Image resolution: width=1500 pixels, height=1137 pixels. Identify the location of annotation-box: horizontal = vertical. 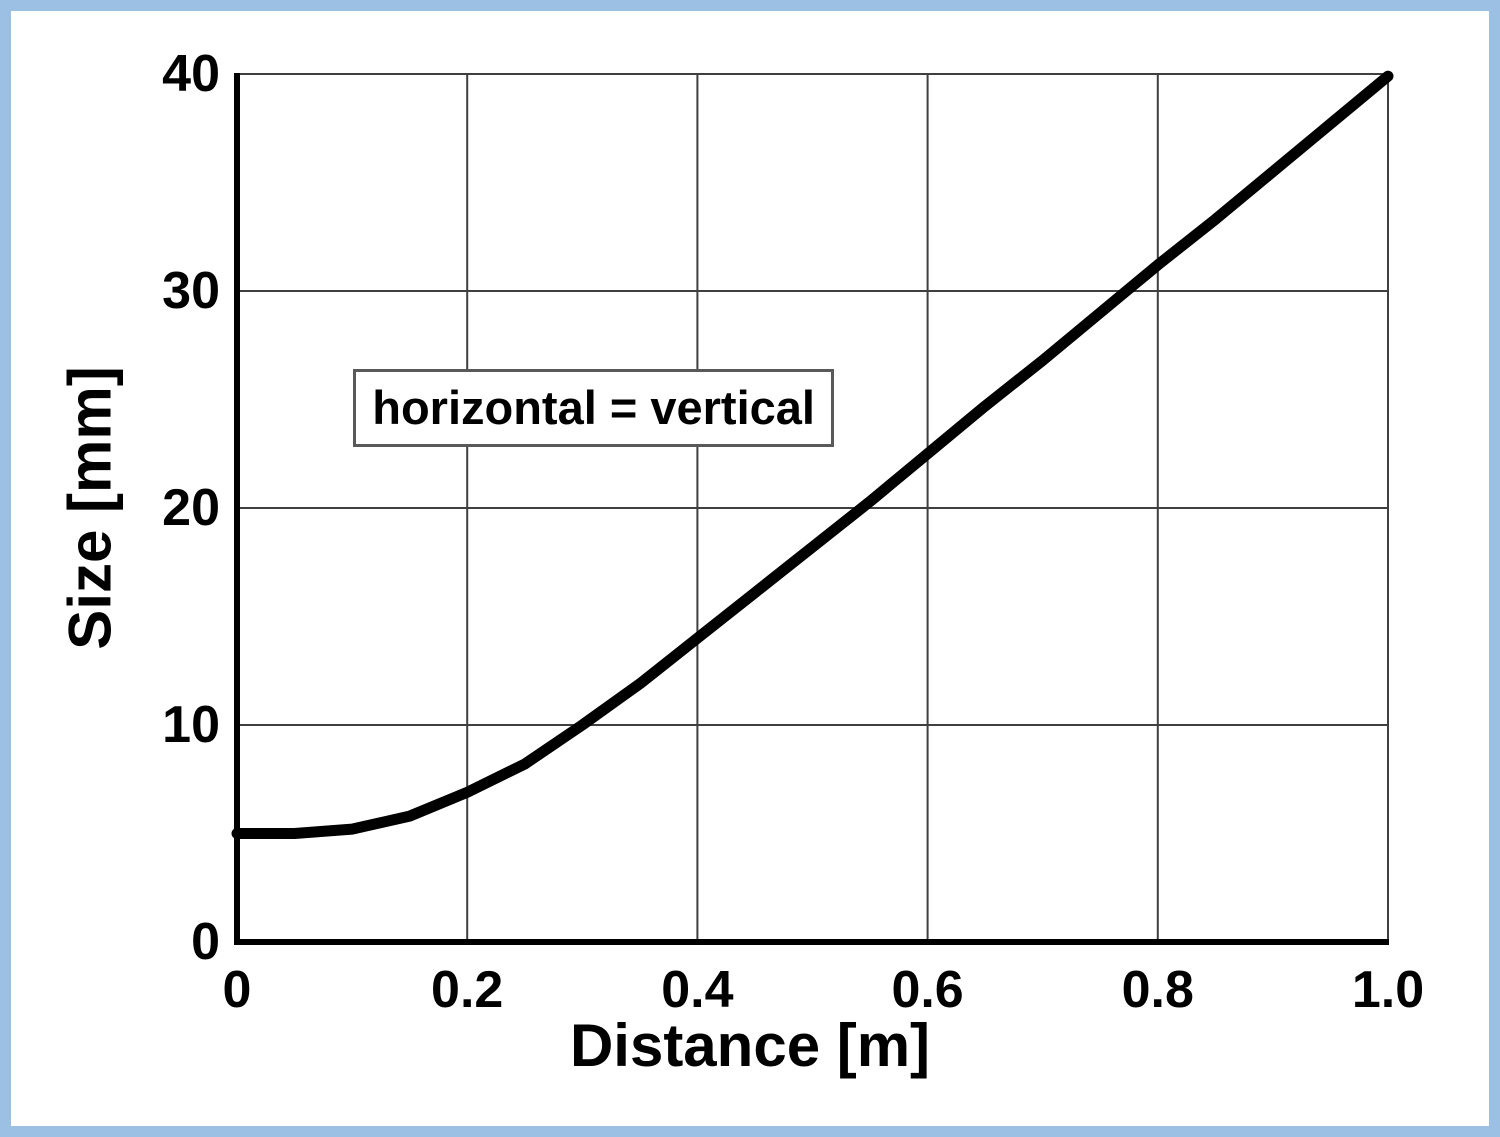
(593, 408).